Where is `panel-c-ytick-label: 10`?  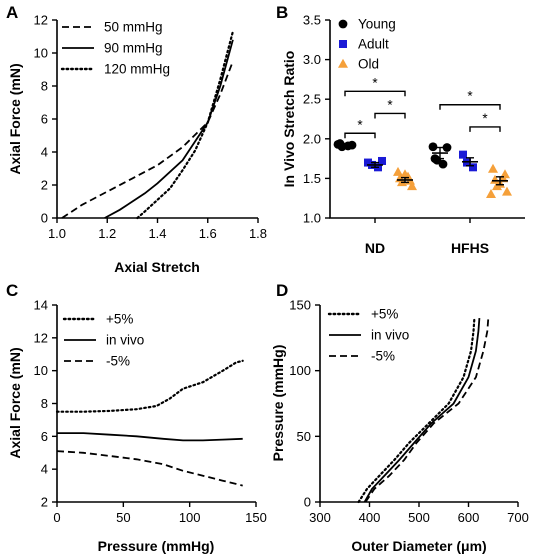
panel-c-ytick-label: 10 is located at coordinates (41, 370).